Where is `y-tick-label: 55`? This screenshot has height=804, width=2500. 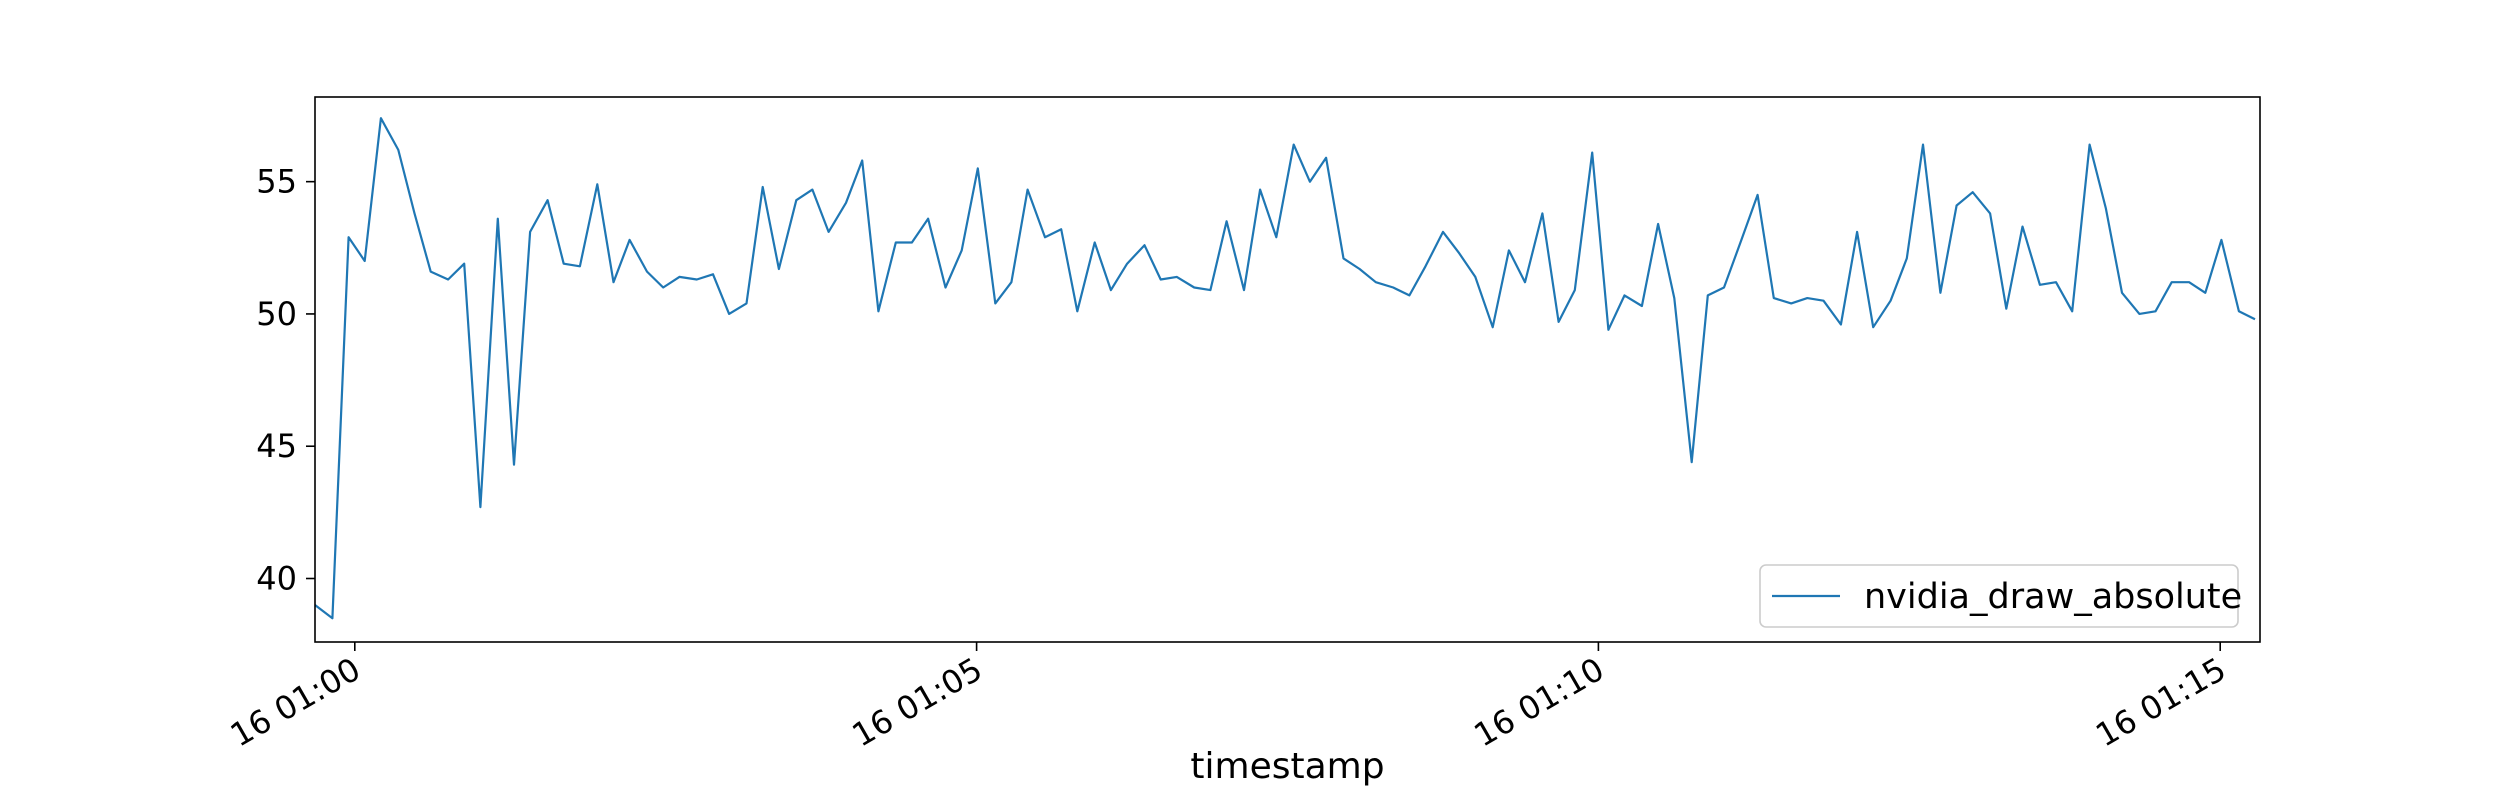 y-tick-label: 55 is located at coordinates (276, 182).